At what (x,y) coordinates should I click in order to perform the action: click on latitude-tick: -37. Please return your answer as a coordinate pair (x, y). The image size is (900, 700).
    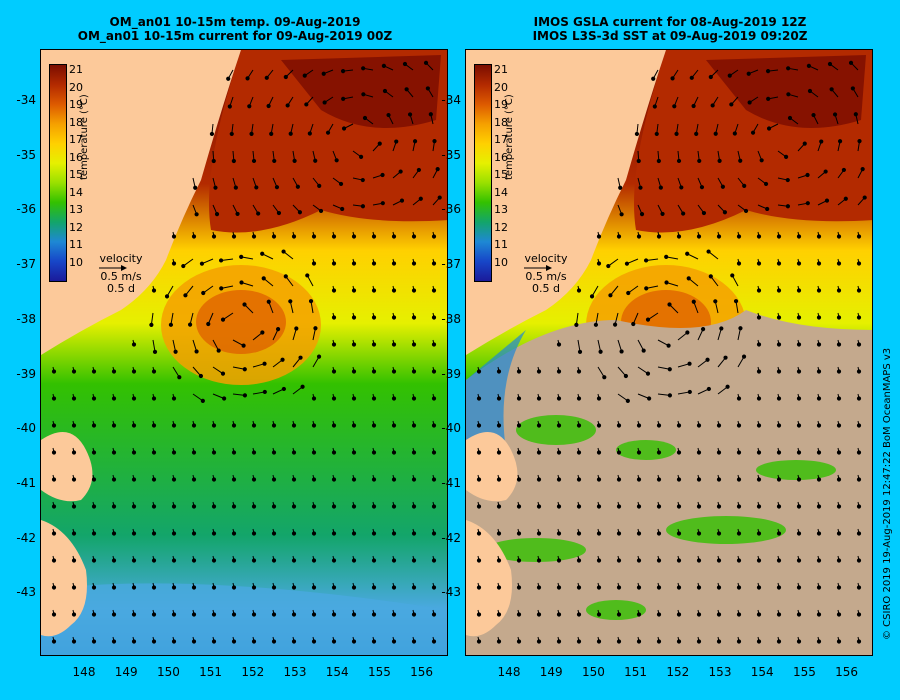
    Looking at the image, I should click on (451, 264).